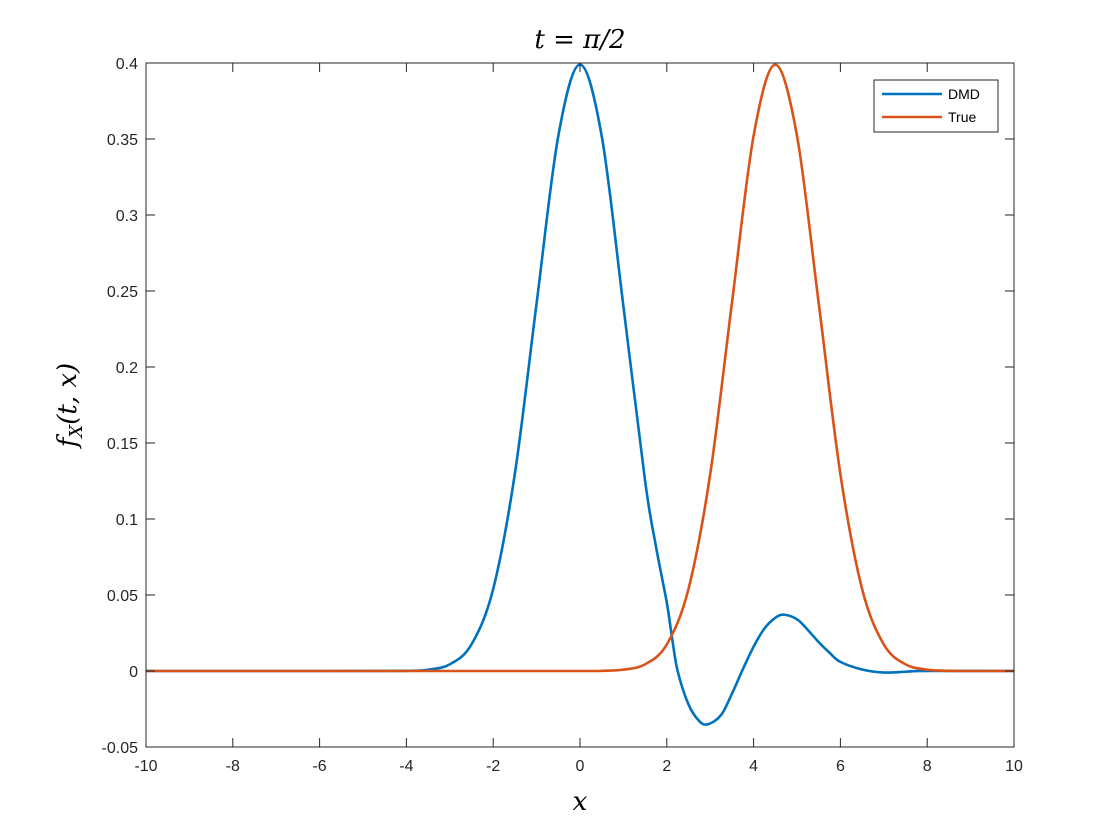  Describe the element at coordinates (127, 216) in the screenshot. I see `y-tick-label: 0.3` at that location.